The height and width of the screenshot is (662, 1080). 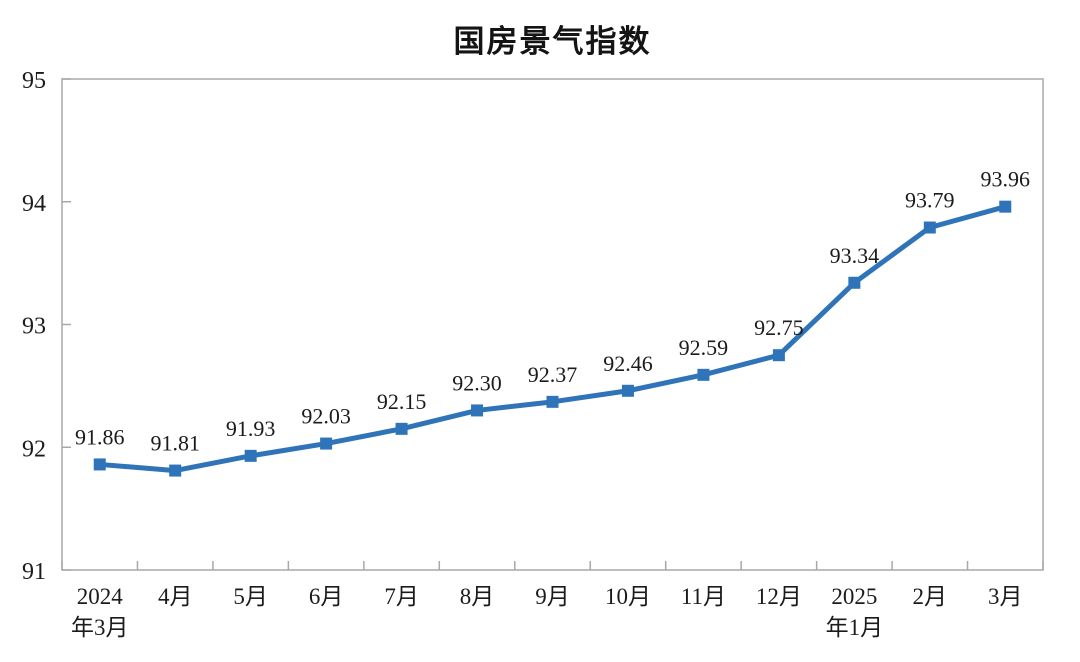 I want to click on y-axis-label: 93, so click(x=34, y=327).